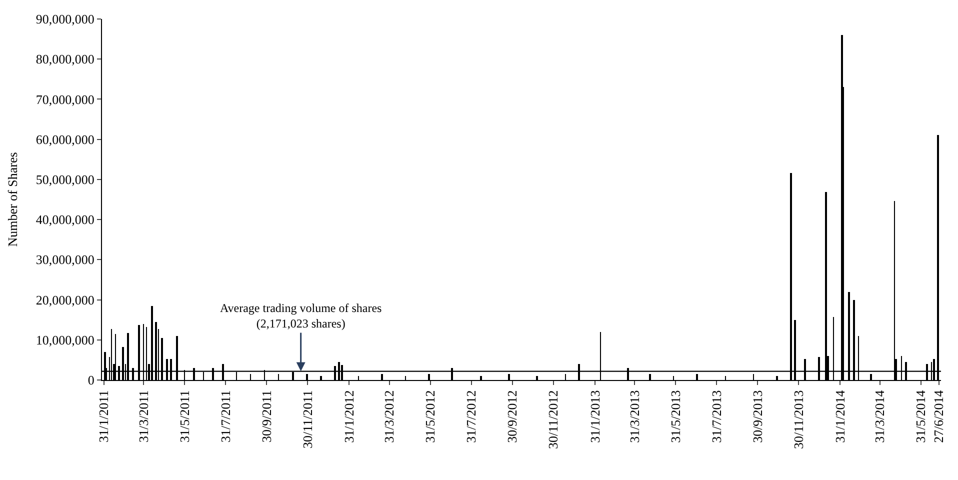  I want to click on x-tick-label: 30/9/2011, so click(266, 416).